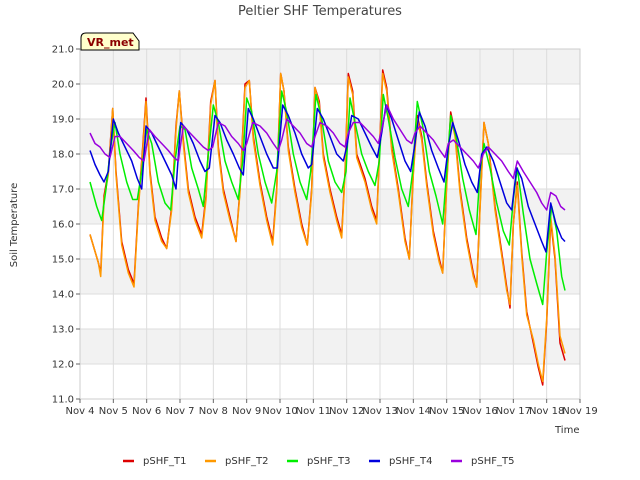  What do you see at coordinates (246, 411) in the screenshot?
I see `x-tick-label: Nov 9` at bounding box center [246, 411].